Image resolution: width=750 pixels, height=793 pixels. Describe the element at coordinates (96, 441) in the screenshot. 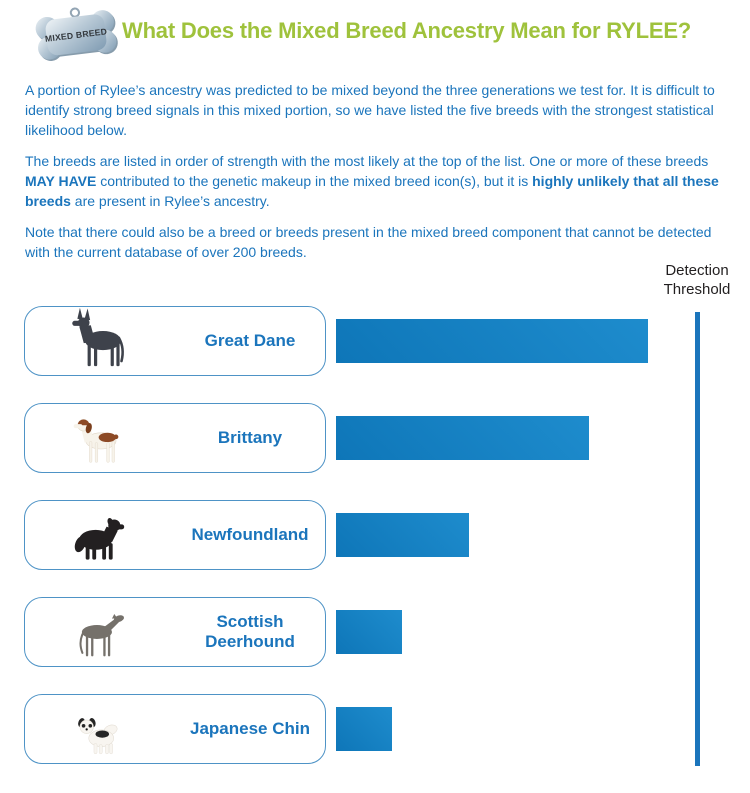

I see `brittany-dog-icon` at that location.